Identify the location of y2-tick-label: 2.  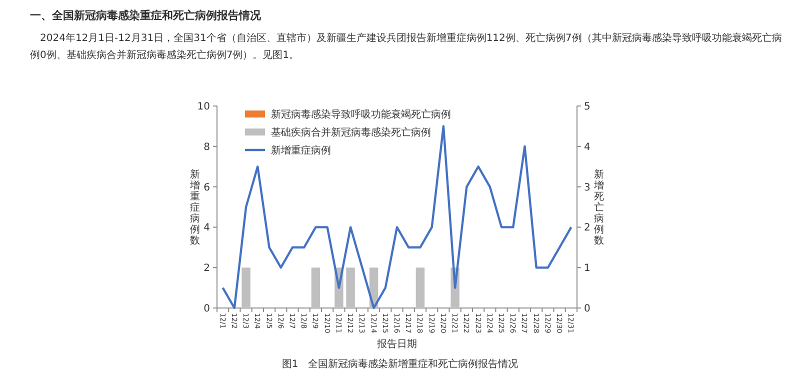
(587, 228).